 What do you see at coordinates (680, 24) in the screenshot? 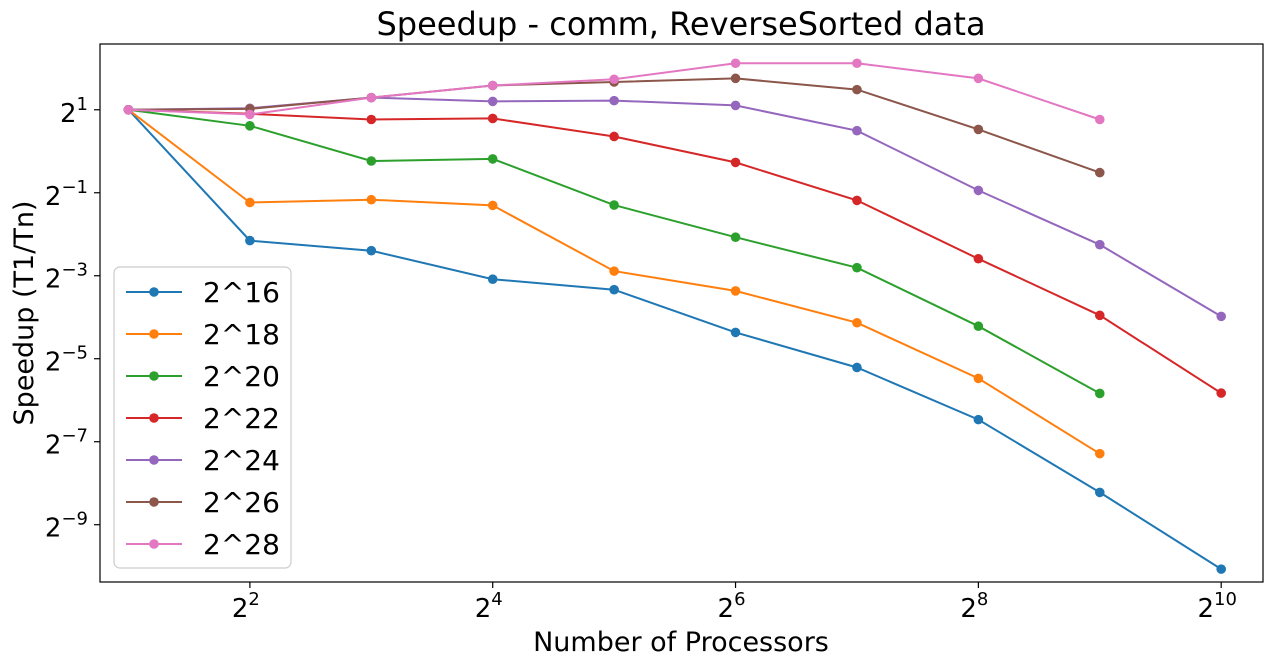
I see `chart-title: Speedup - comm, ReverseSorted data` at bounding box center [680, 24].